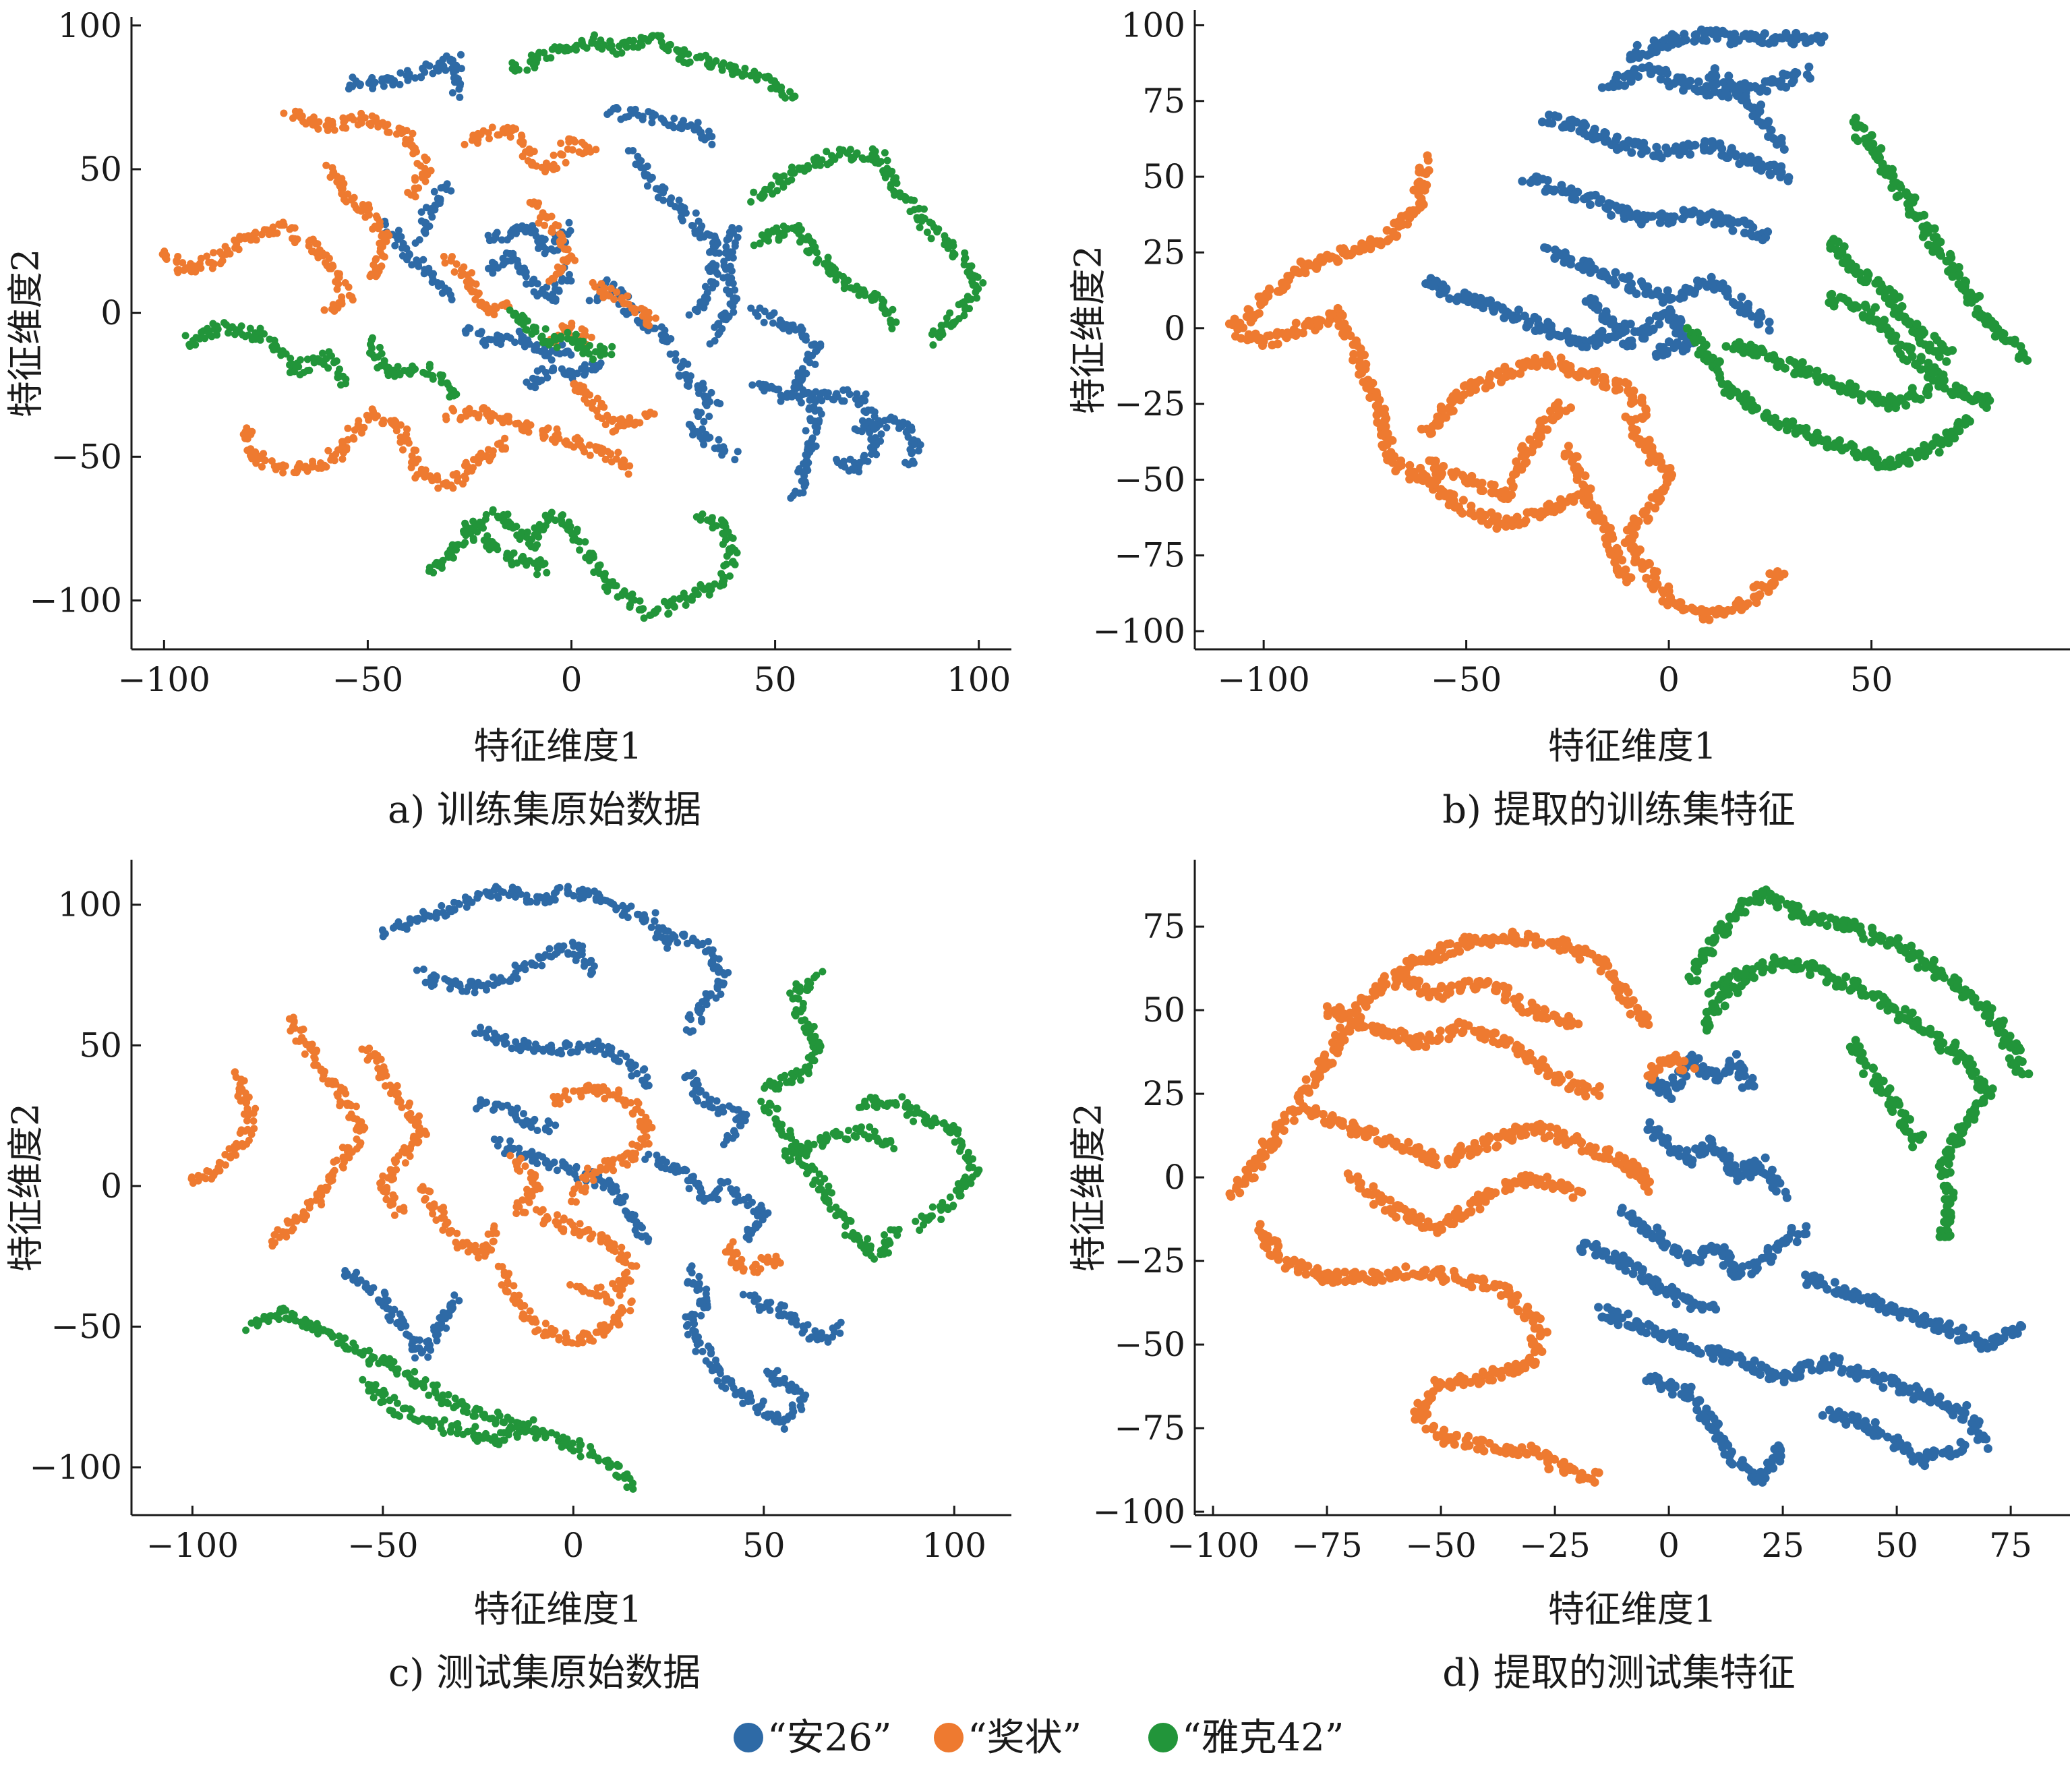 This screenshot has height=1772, width=2072. What do you see at coordinates (90, 25) in the screenshot?
I see `y-tick-label: 100` at bounding box center [90, 25].